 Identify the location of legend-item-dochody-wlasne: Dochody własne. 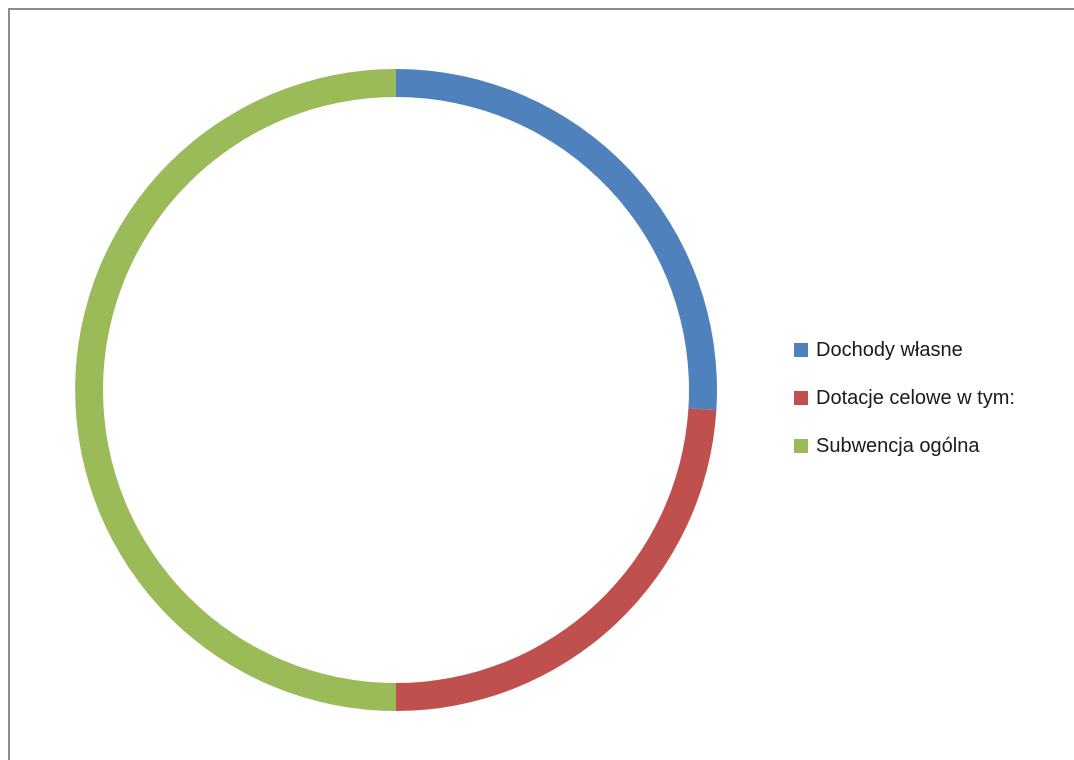
(904, 350).